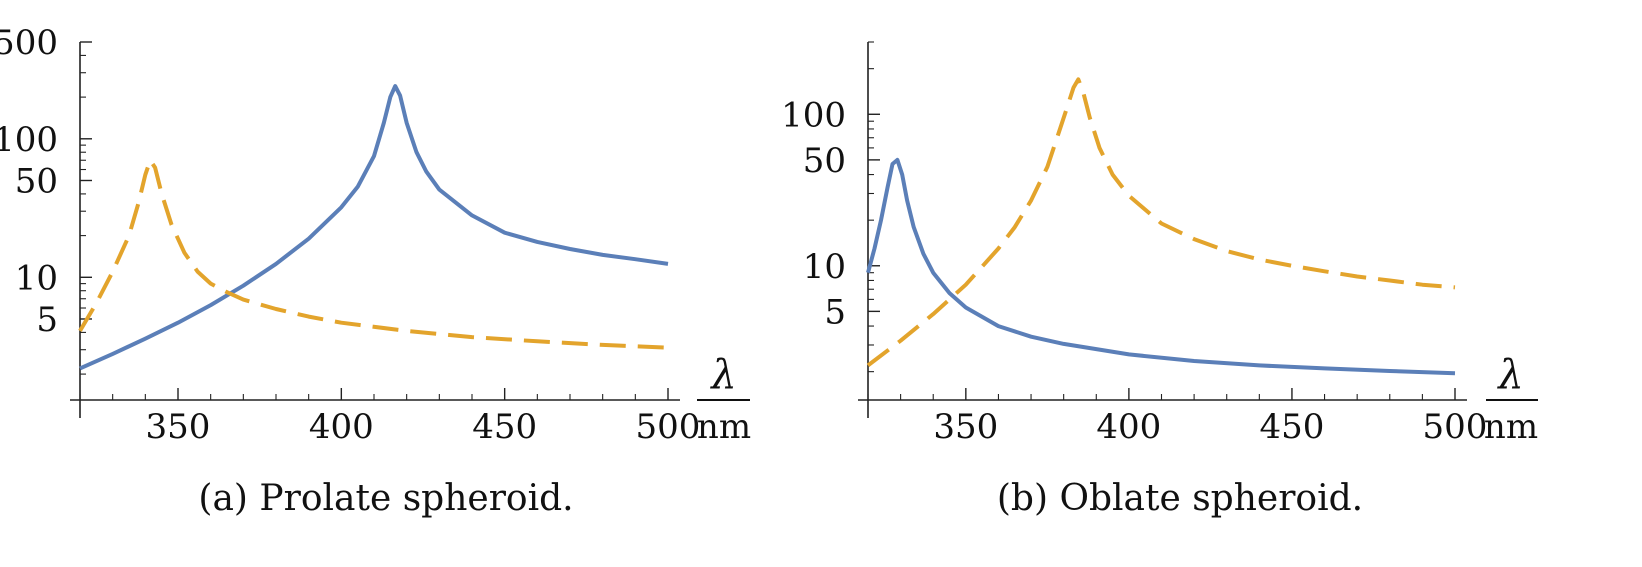 This screenshot has height=567, width=1642. Describe the element at coordinates (36, 278) in the screenshot. I see `panel-a-y-tick-label: 10` at that location.